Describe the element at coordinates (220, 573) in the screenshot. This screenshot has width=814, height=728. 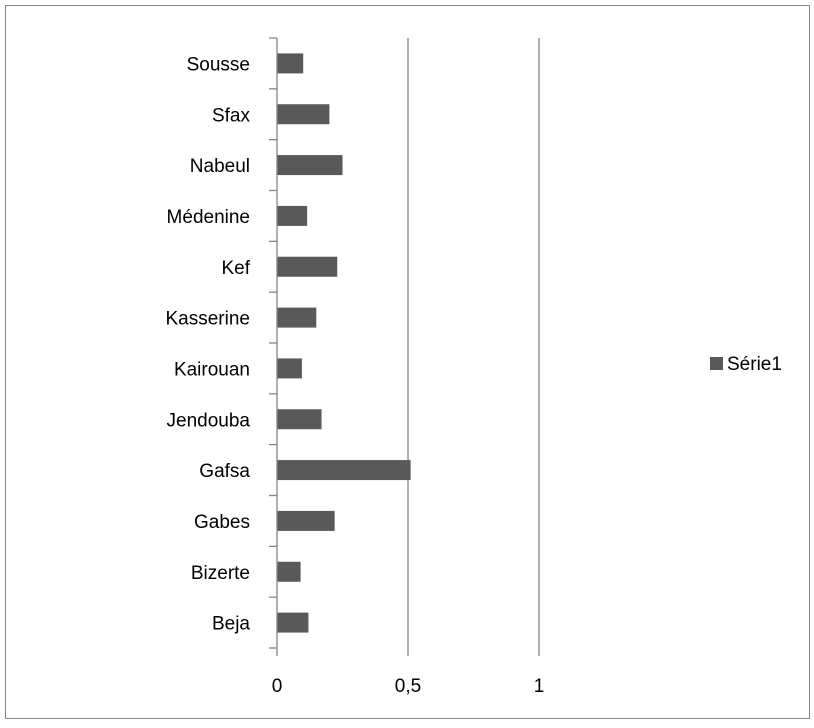
I see `category-label-1: Bizerte` at that location.